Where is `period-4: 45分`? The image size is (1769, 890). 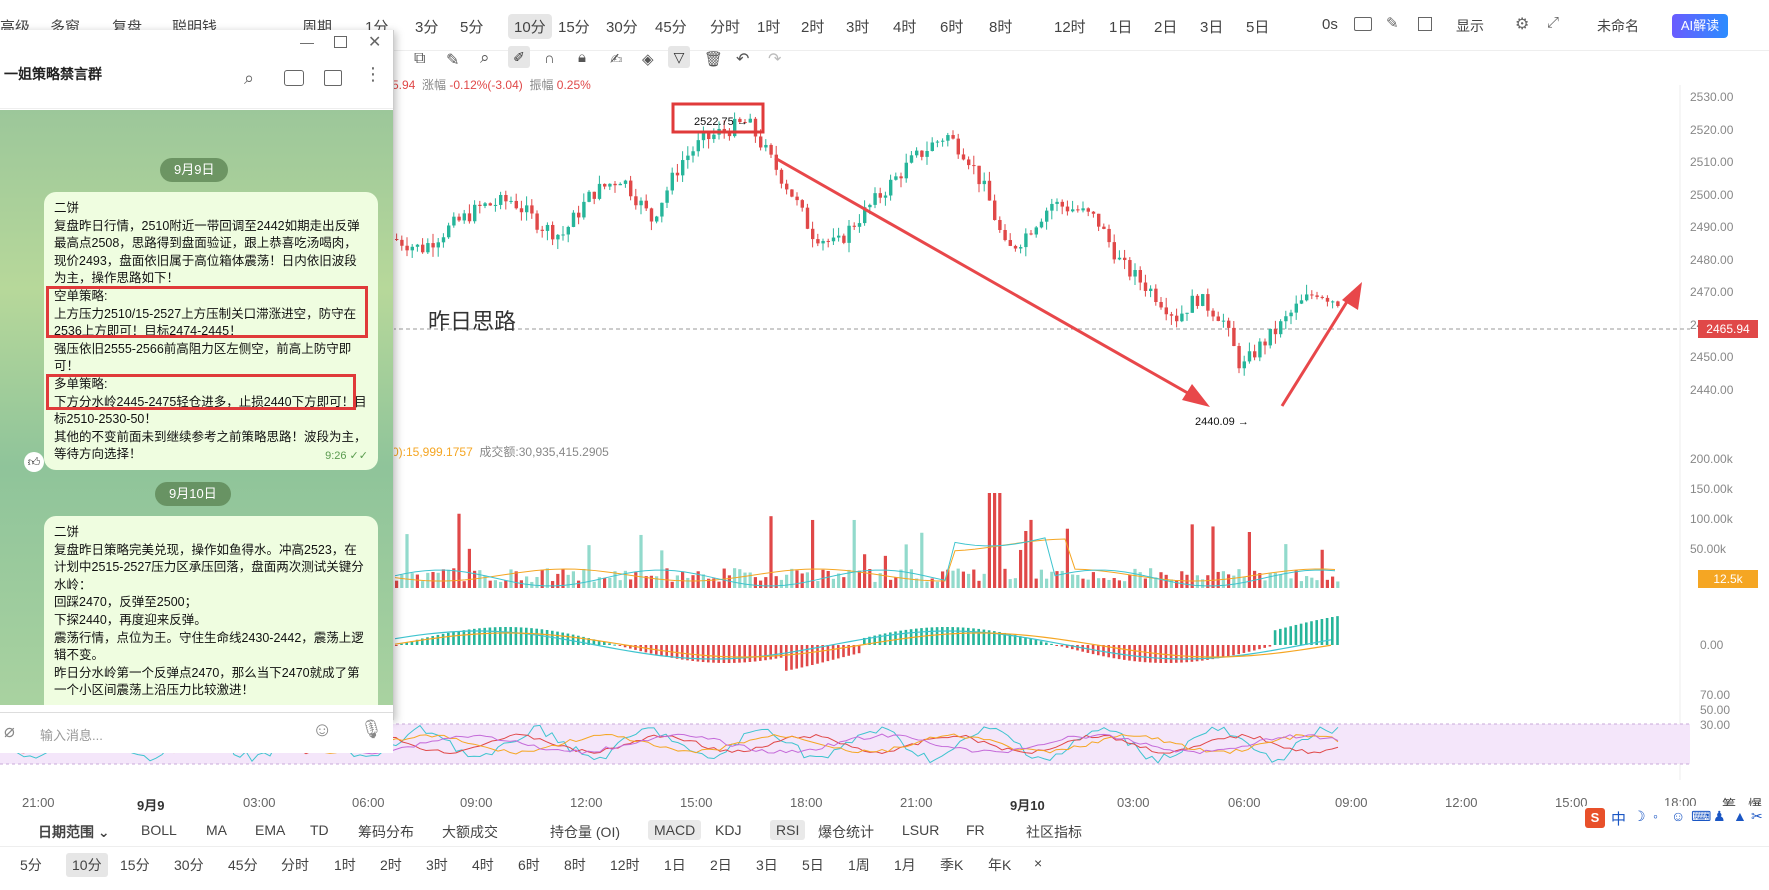
period-4: 45分 is located at coordinates (243, 865).